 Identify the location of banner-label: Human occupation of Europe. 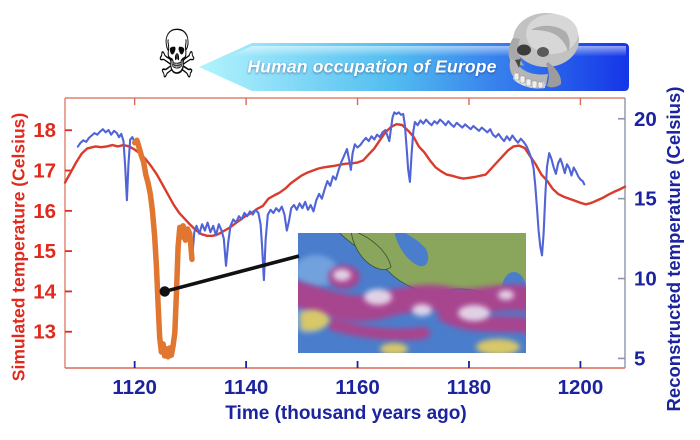
(372, 66).